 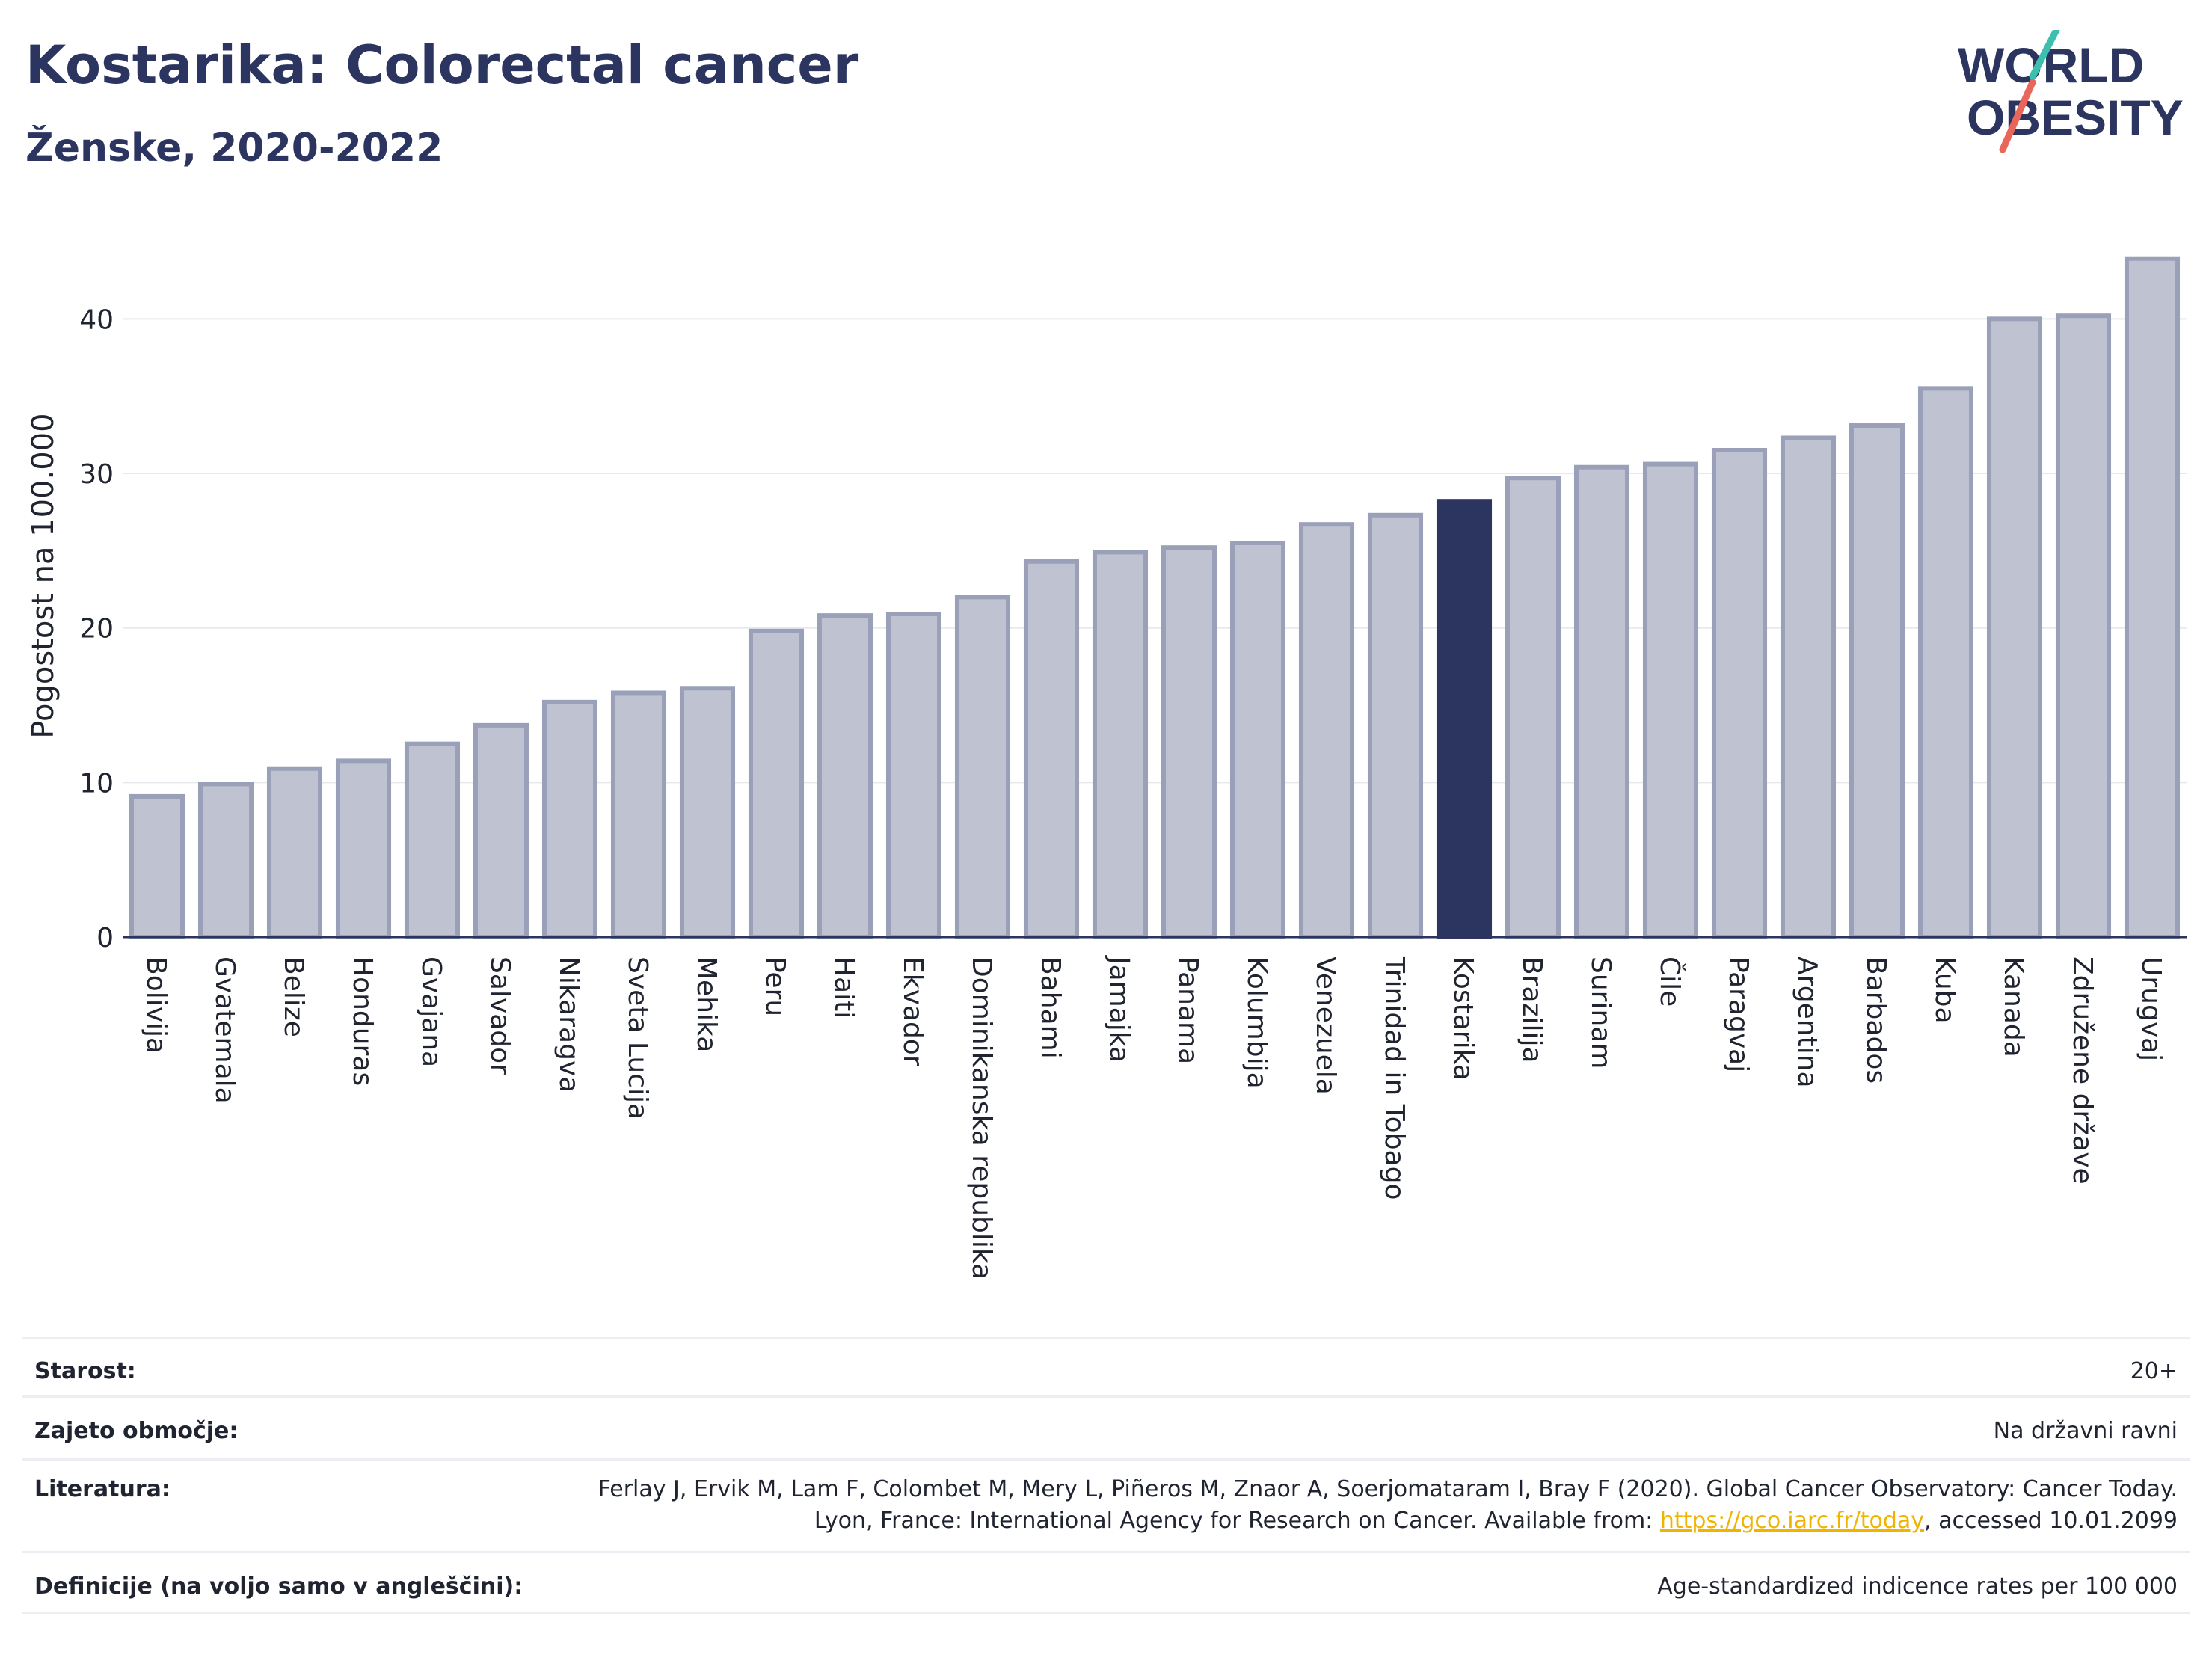 What do you see at coordinates (2151, 1009) in the screenshot?
I see `x-tick-label: Urugvaj` at bounding box center [2151, 1009].